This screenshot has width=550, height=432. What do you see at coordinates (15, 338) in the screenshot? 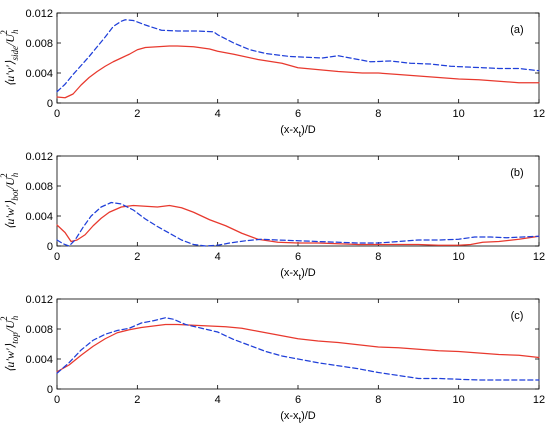
I see `y-axis-label-sub: top` at bounding box center [15, 338].